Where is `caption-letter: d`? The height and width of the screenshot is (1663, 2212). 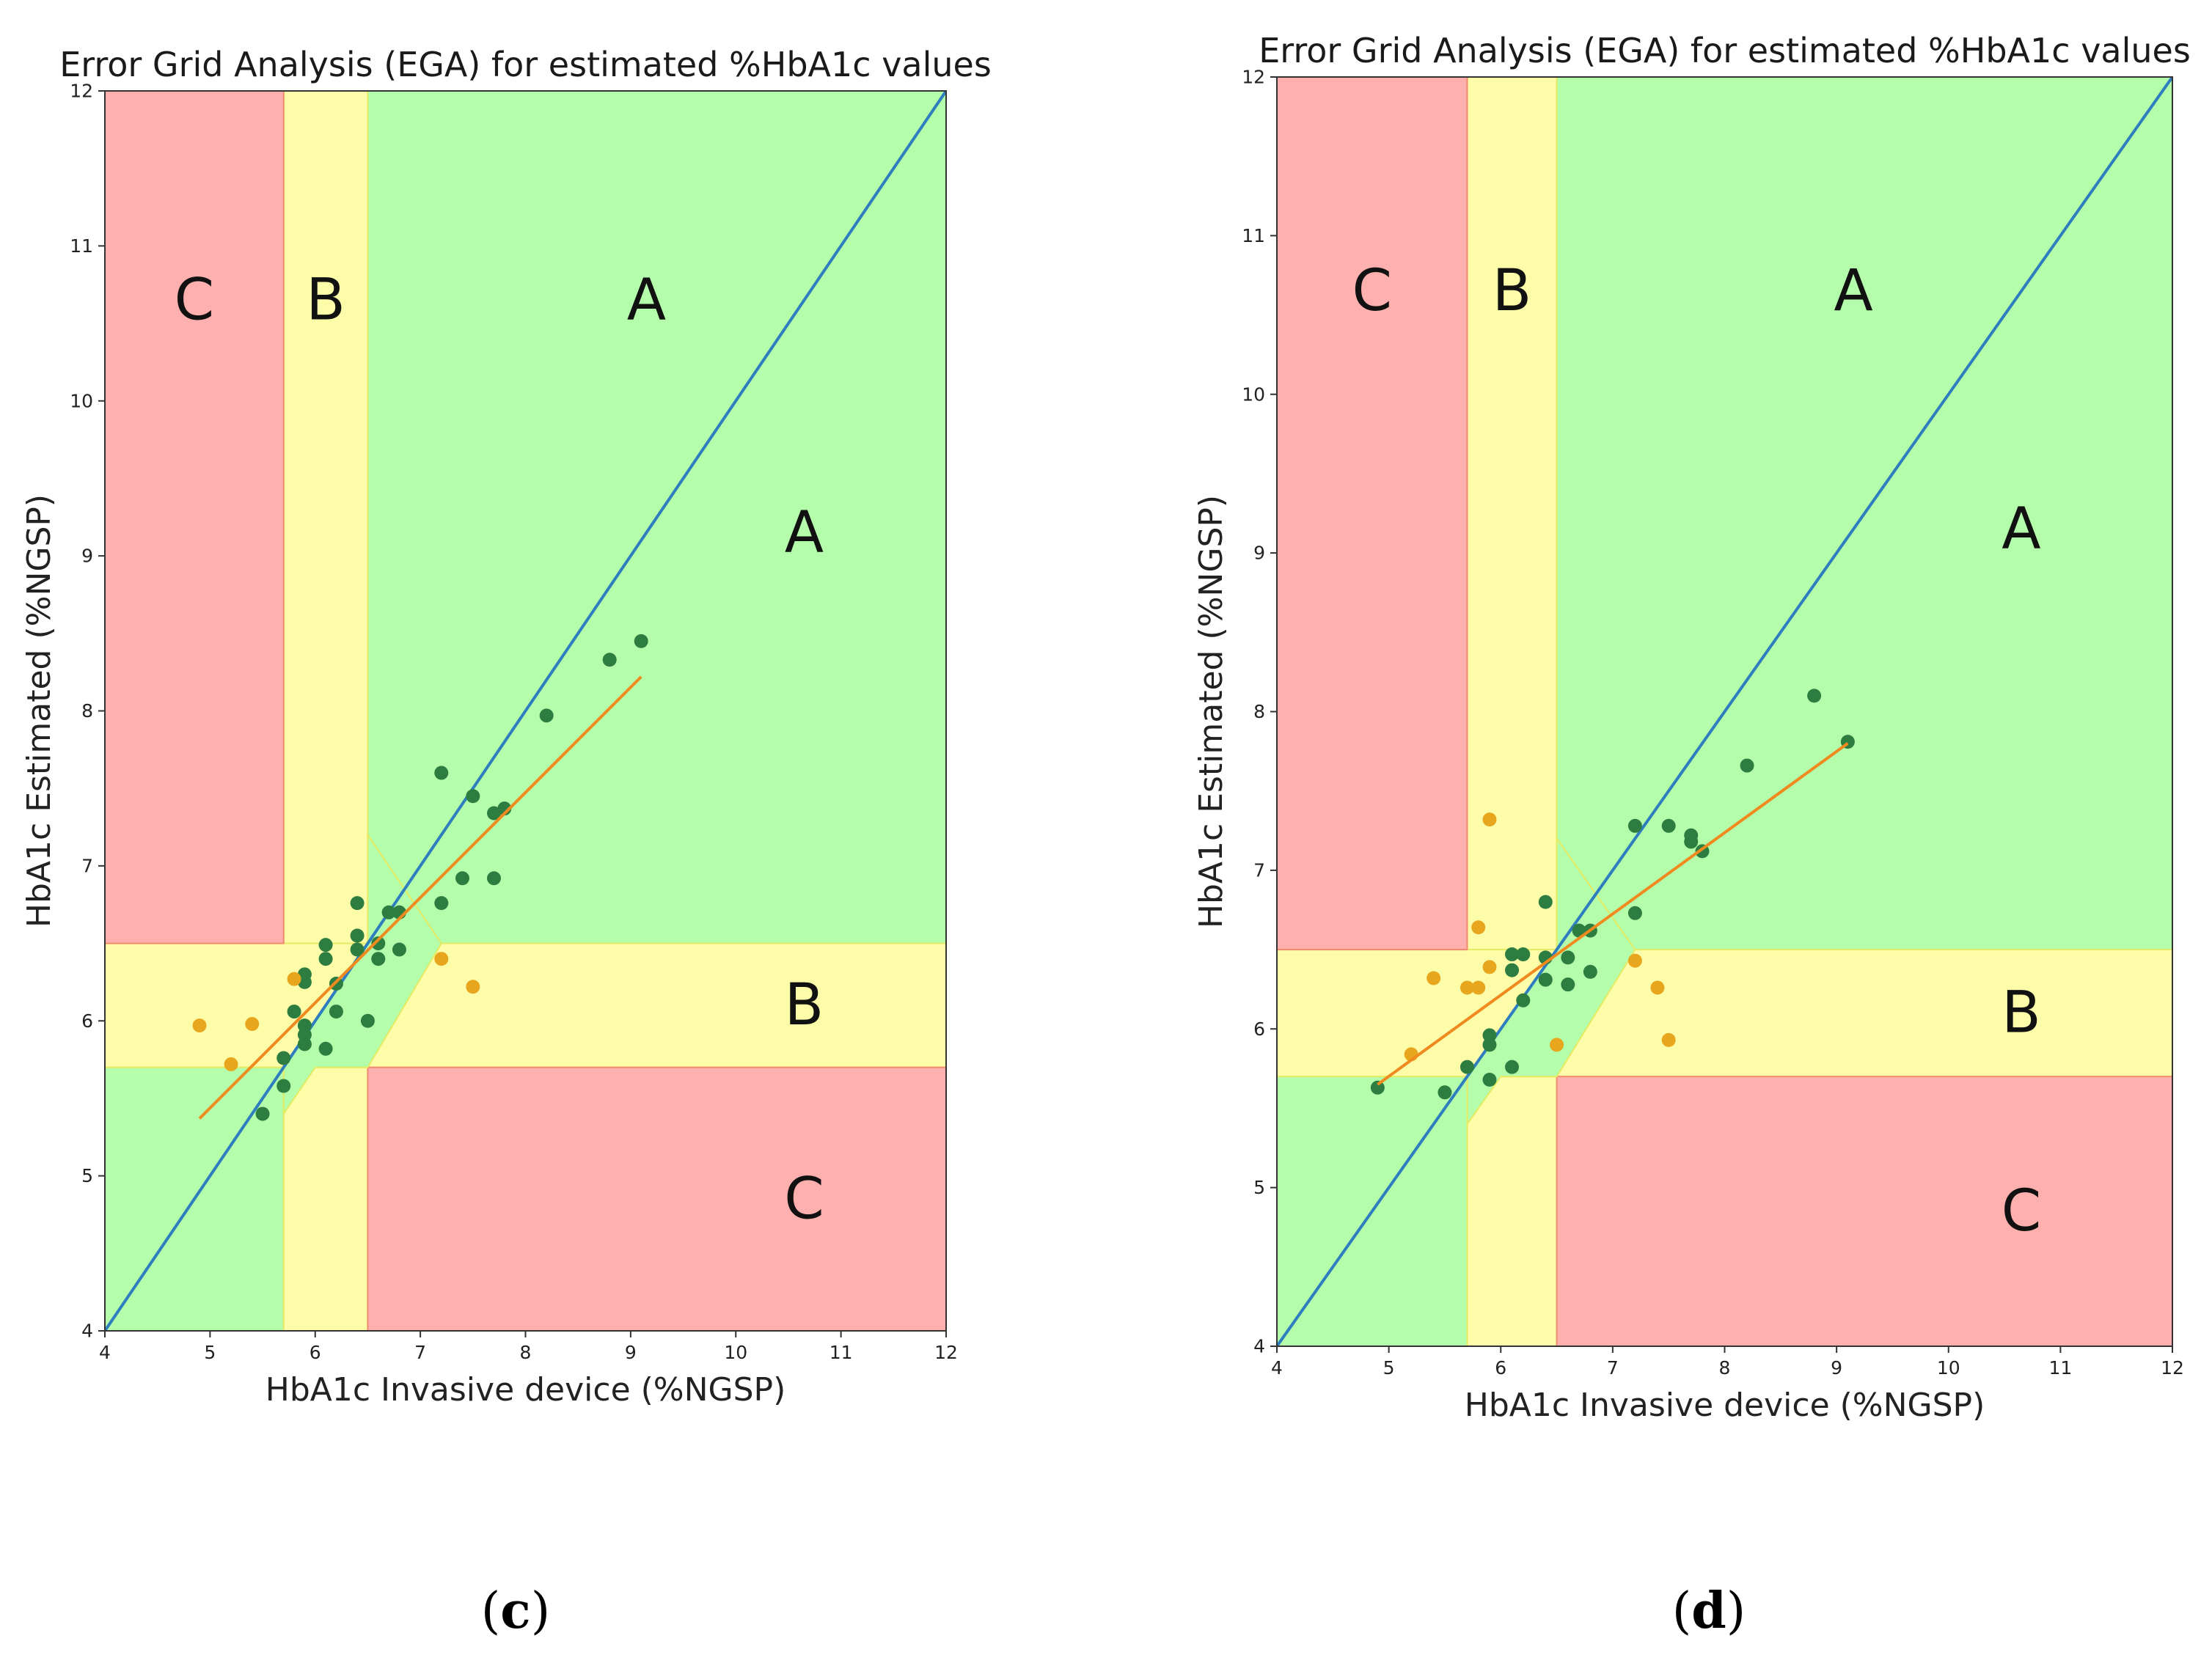
caption-letter: d is located at coordinates (1708, 1611).